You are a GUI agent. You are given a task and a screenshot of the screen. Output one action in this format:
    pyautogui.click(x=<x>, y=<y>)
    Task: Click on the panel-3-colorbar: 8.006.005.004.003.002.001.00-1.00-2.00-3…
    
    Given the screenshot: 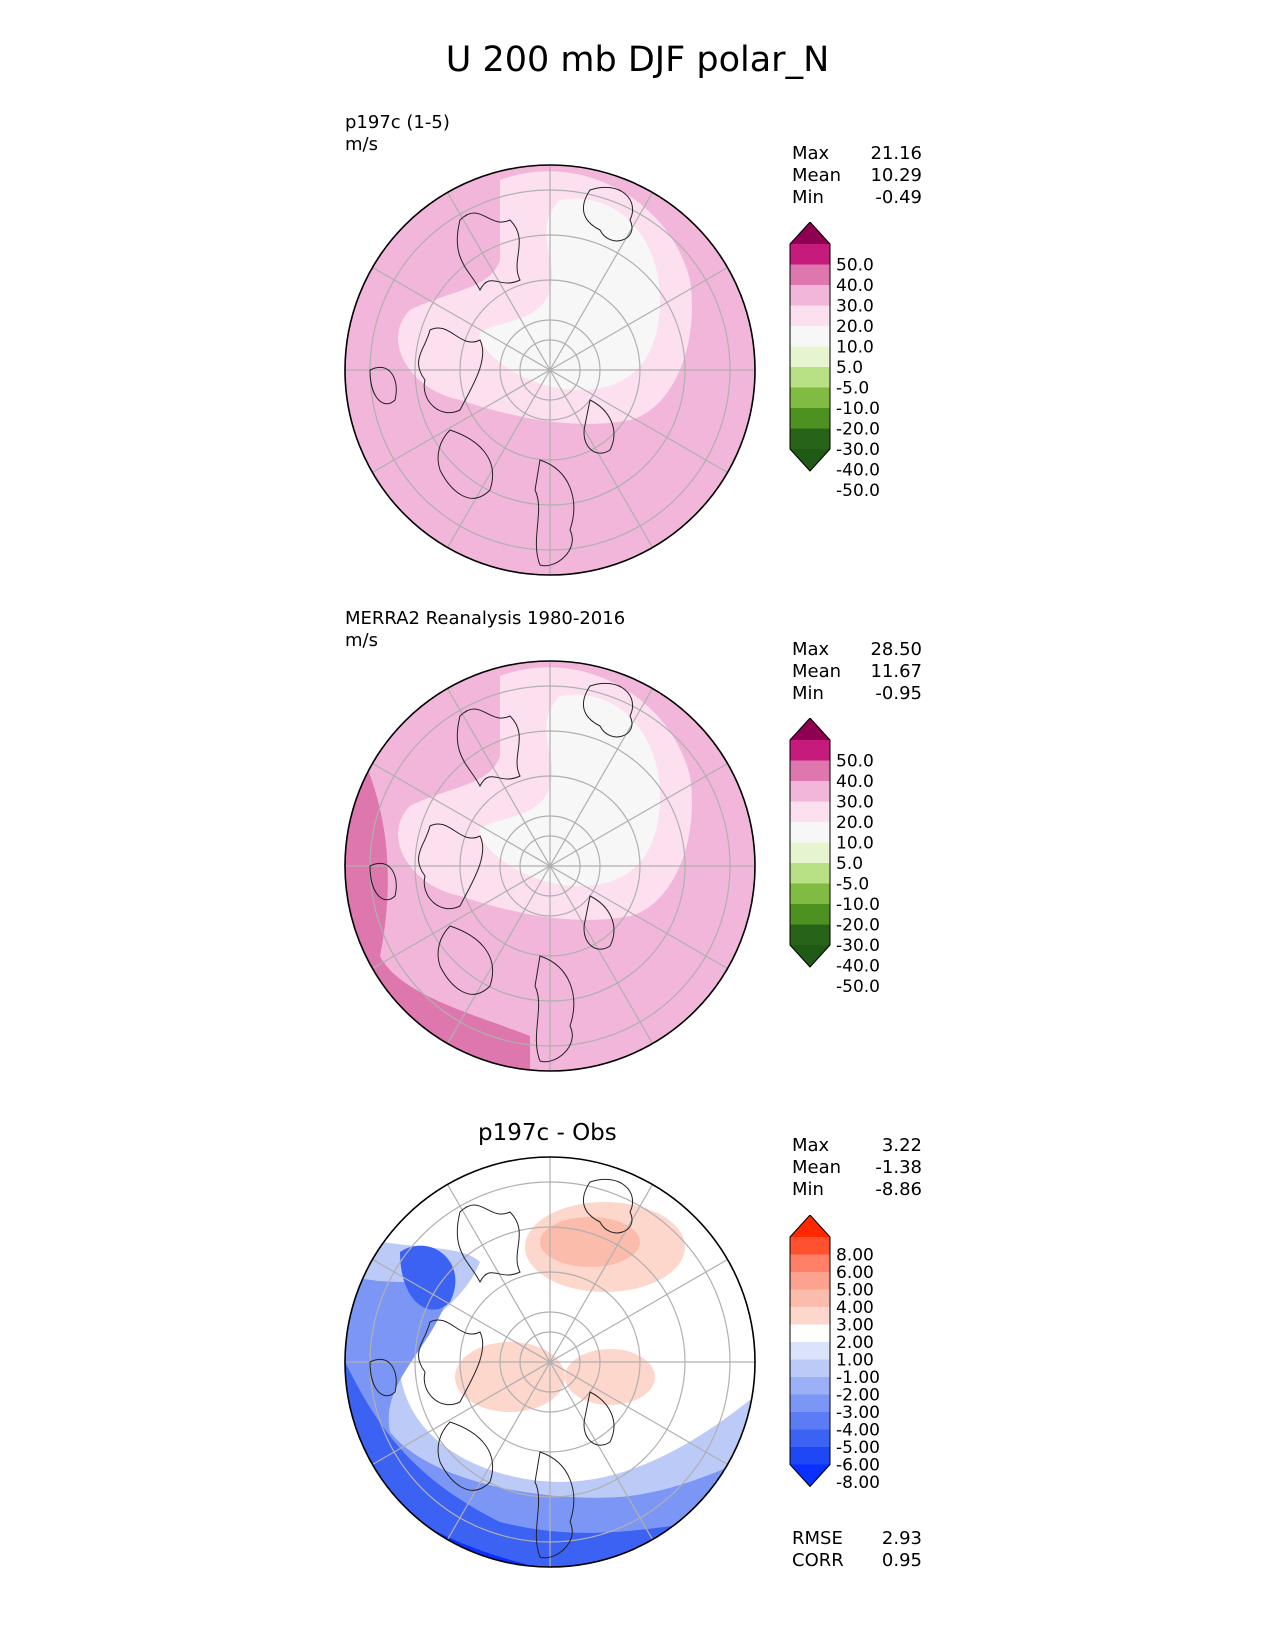 What is the action you would take?
    pyautogui.click(x=834, y=1354)
    